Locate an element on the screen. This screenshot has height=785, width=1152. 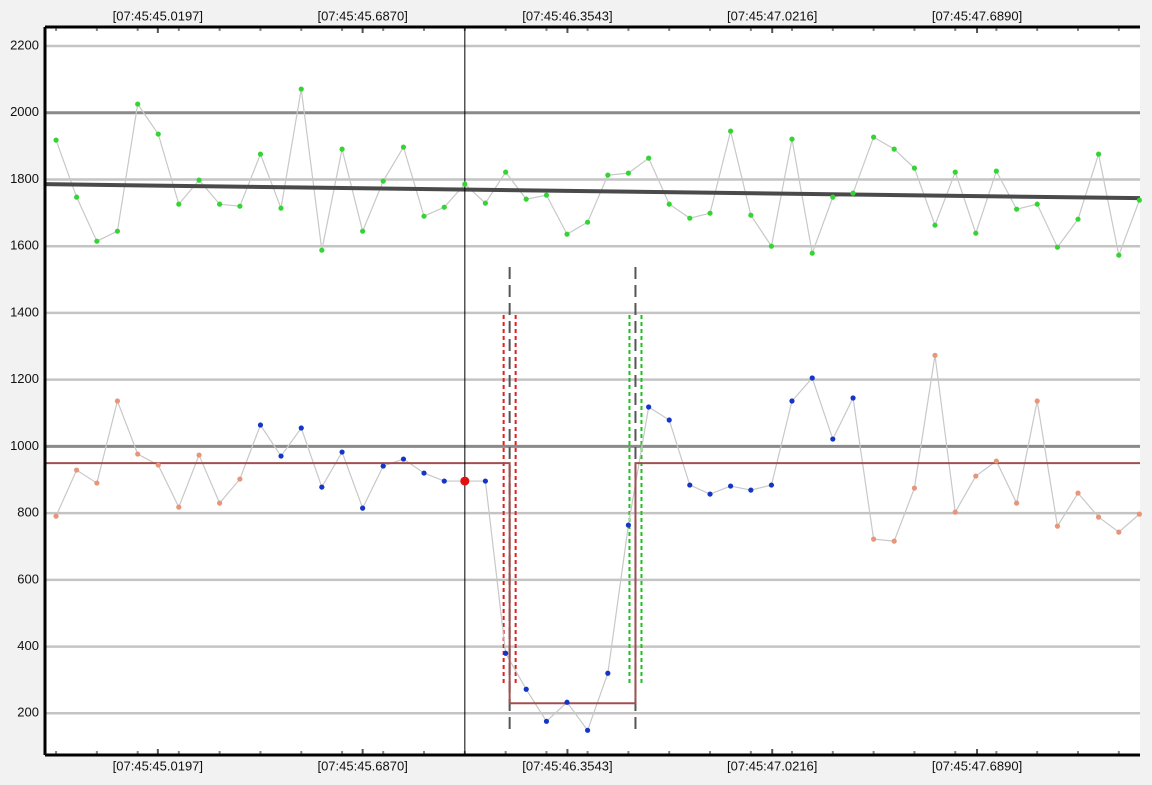
y-tick-label: 1000 is located at coordinates (24, 445).